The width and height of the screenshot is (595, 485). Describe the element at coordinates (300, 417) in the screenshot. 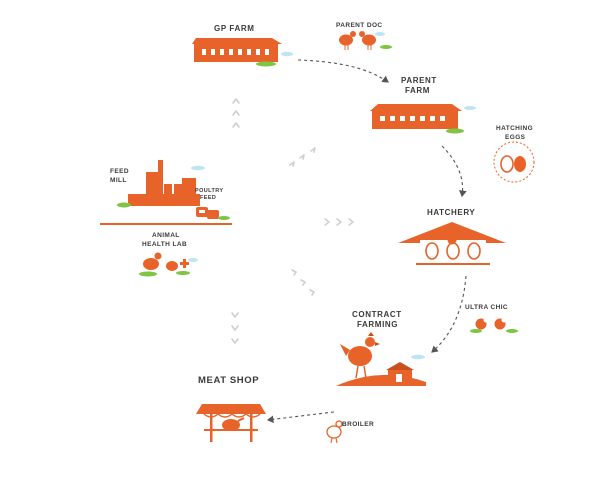

I see `arrow-contract-to-meatshop` at that location.